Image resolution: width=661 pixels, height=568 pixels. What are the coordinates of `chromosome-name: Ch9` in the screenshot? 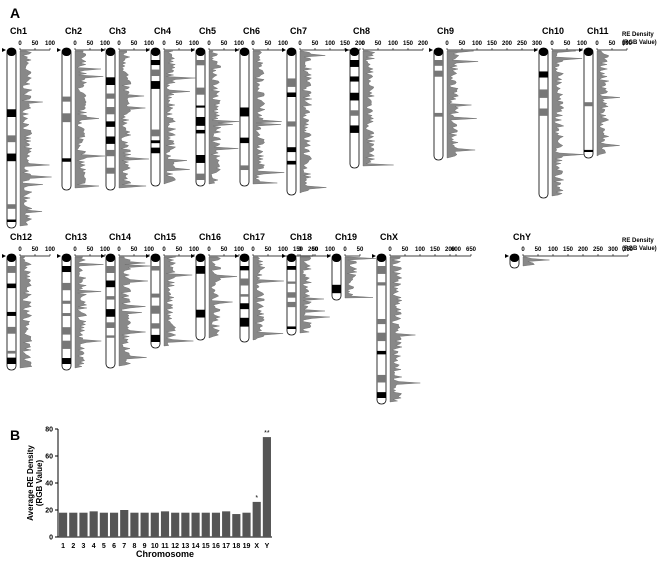 It's located at (445, 31).